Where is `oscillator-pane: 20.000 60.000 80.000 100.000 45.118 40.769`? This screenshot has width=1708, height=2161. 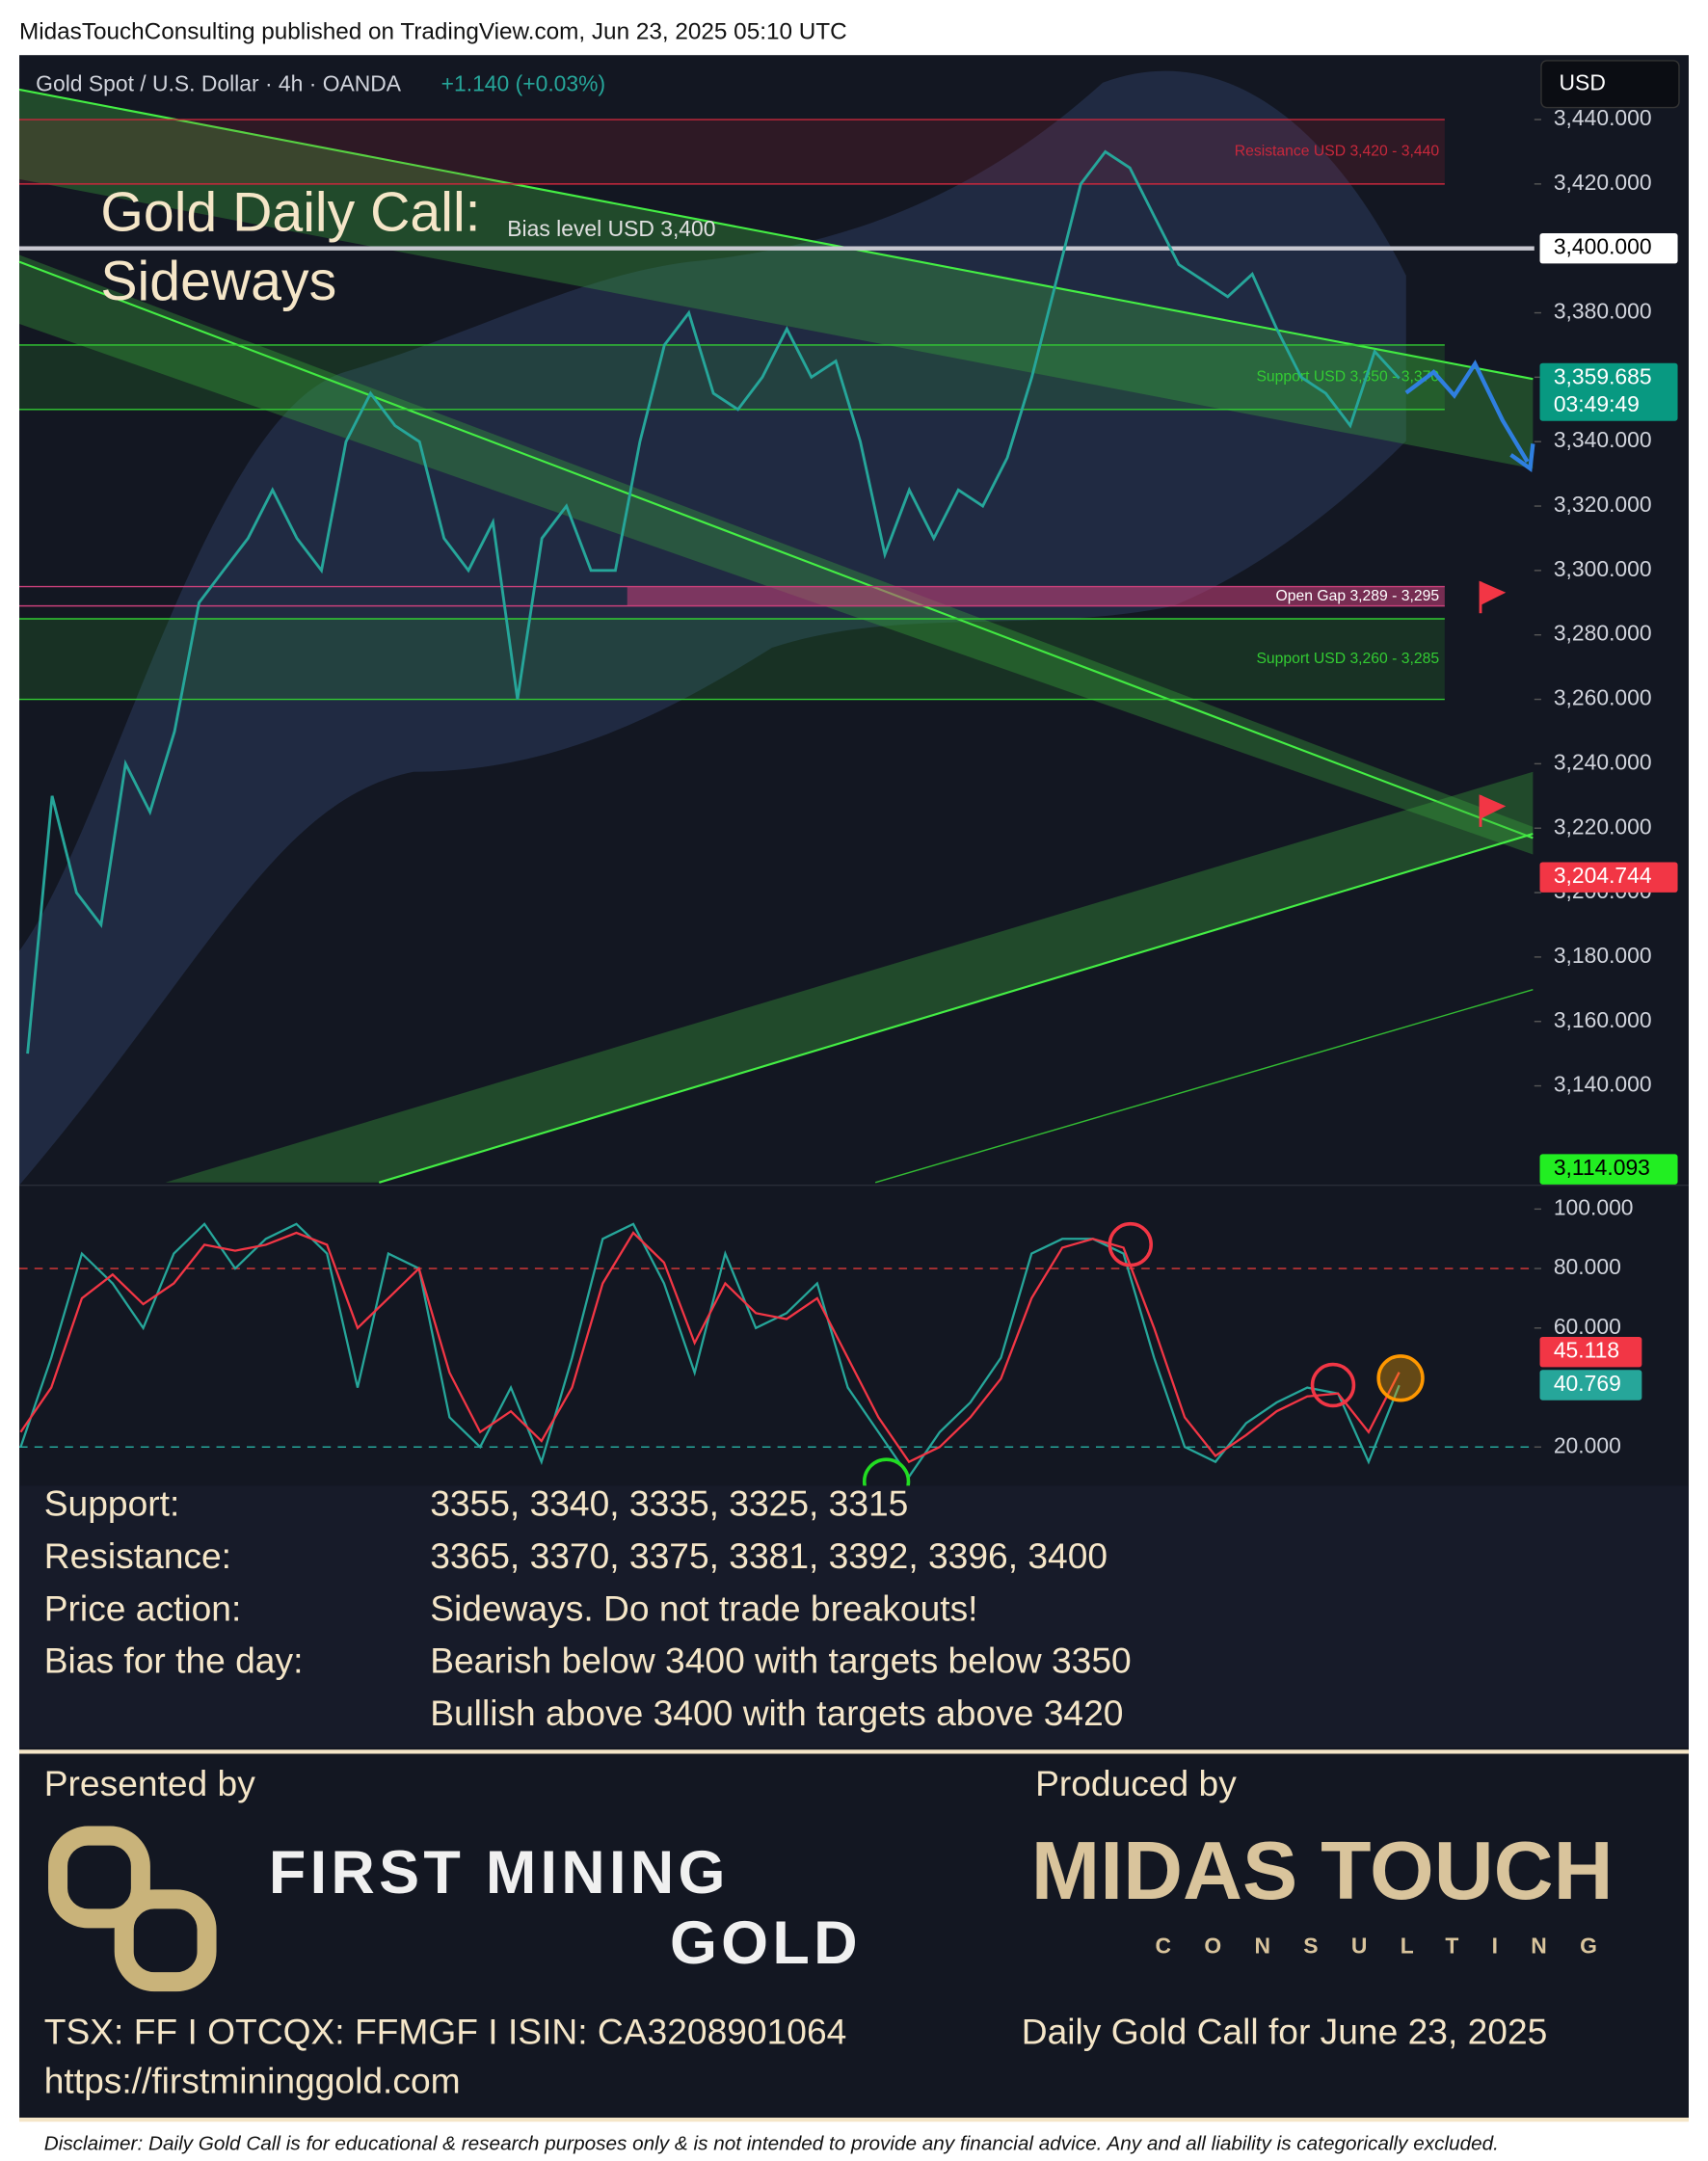 oscillator-pane: 20.000 60.000 80.000 100.000 45.118 40.769 is located at coordinates (830, 1337).